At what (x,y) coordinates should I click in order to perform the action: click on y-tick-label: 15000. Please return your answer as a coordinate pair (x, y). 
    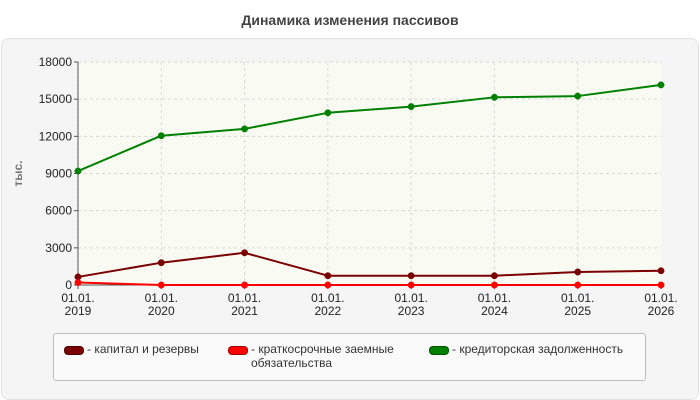
    Looking at the image, I should click on (56, 99).